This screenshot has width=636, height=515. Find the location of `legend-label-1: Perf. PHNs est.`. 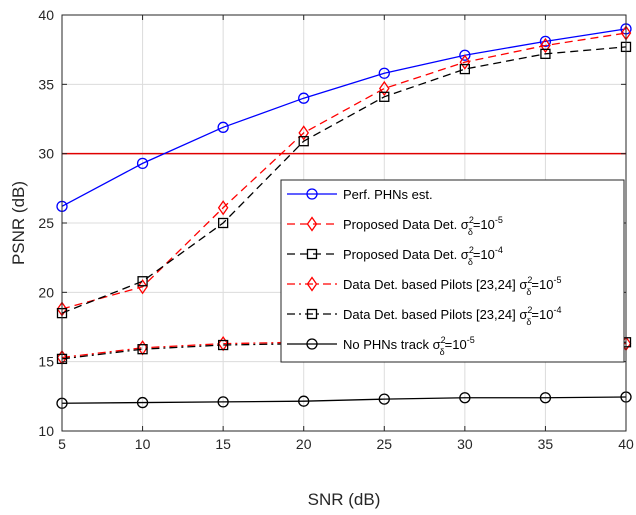

legend-label-1: Perf. PHNs est. is located at coordinates (388, 194).